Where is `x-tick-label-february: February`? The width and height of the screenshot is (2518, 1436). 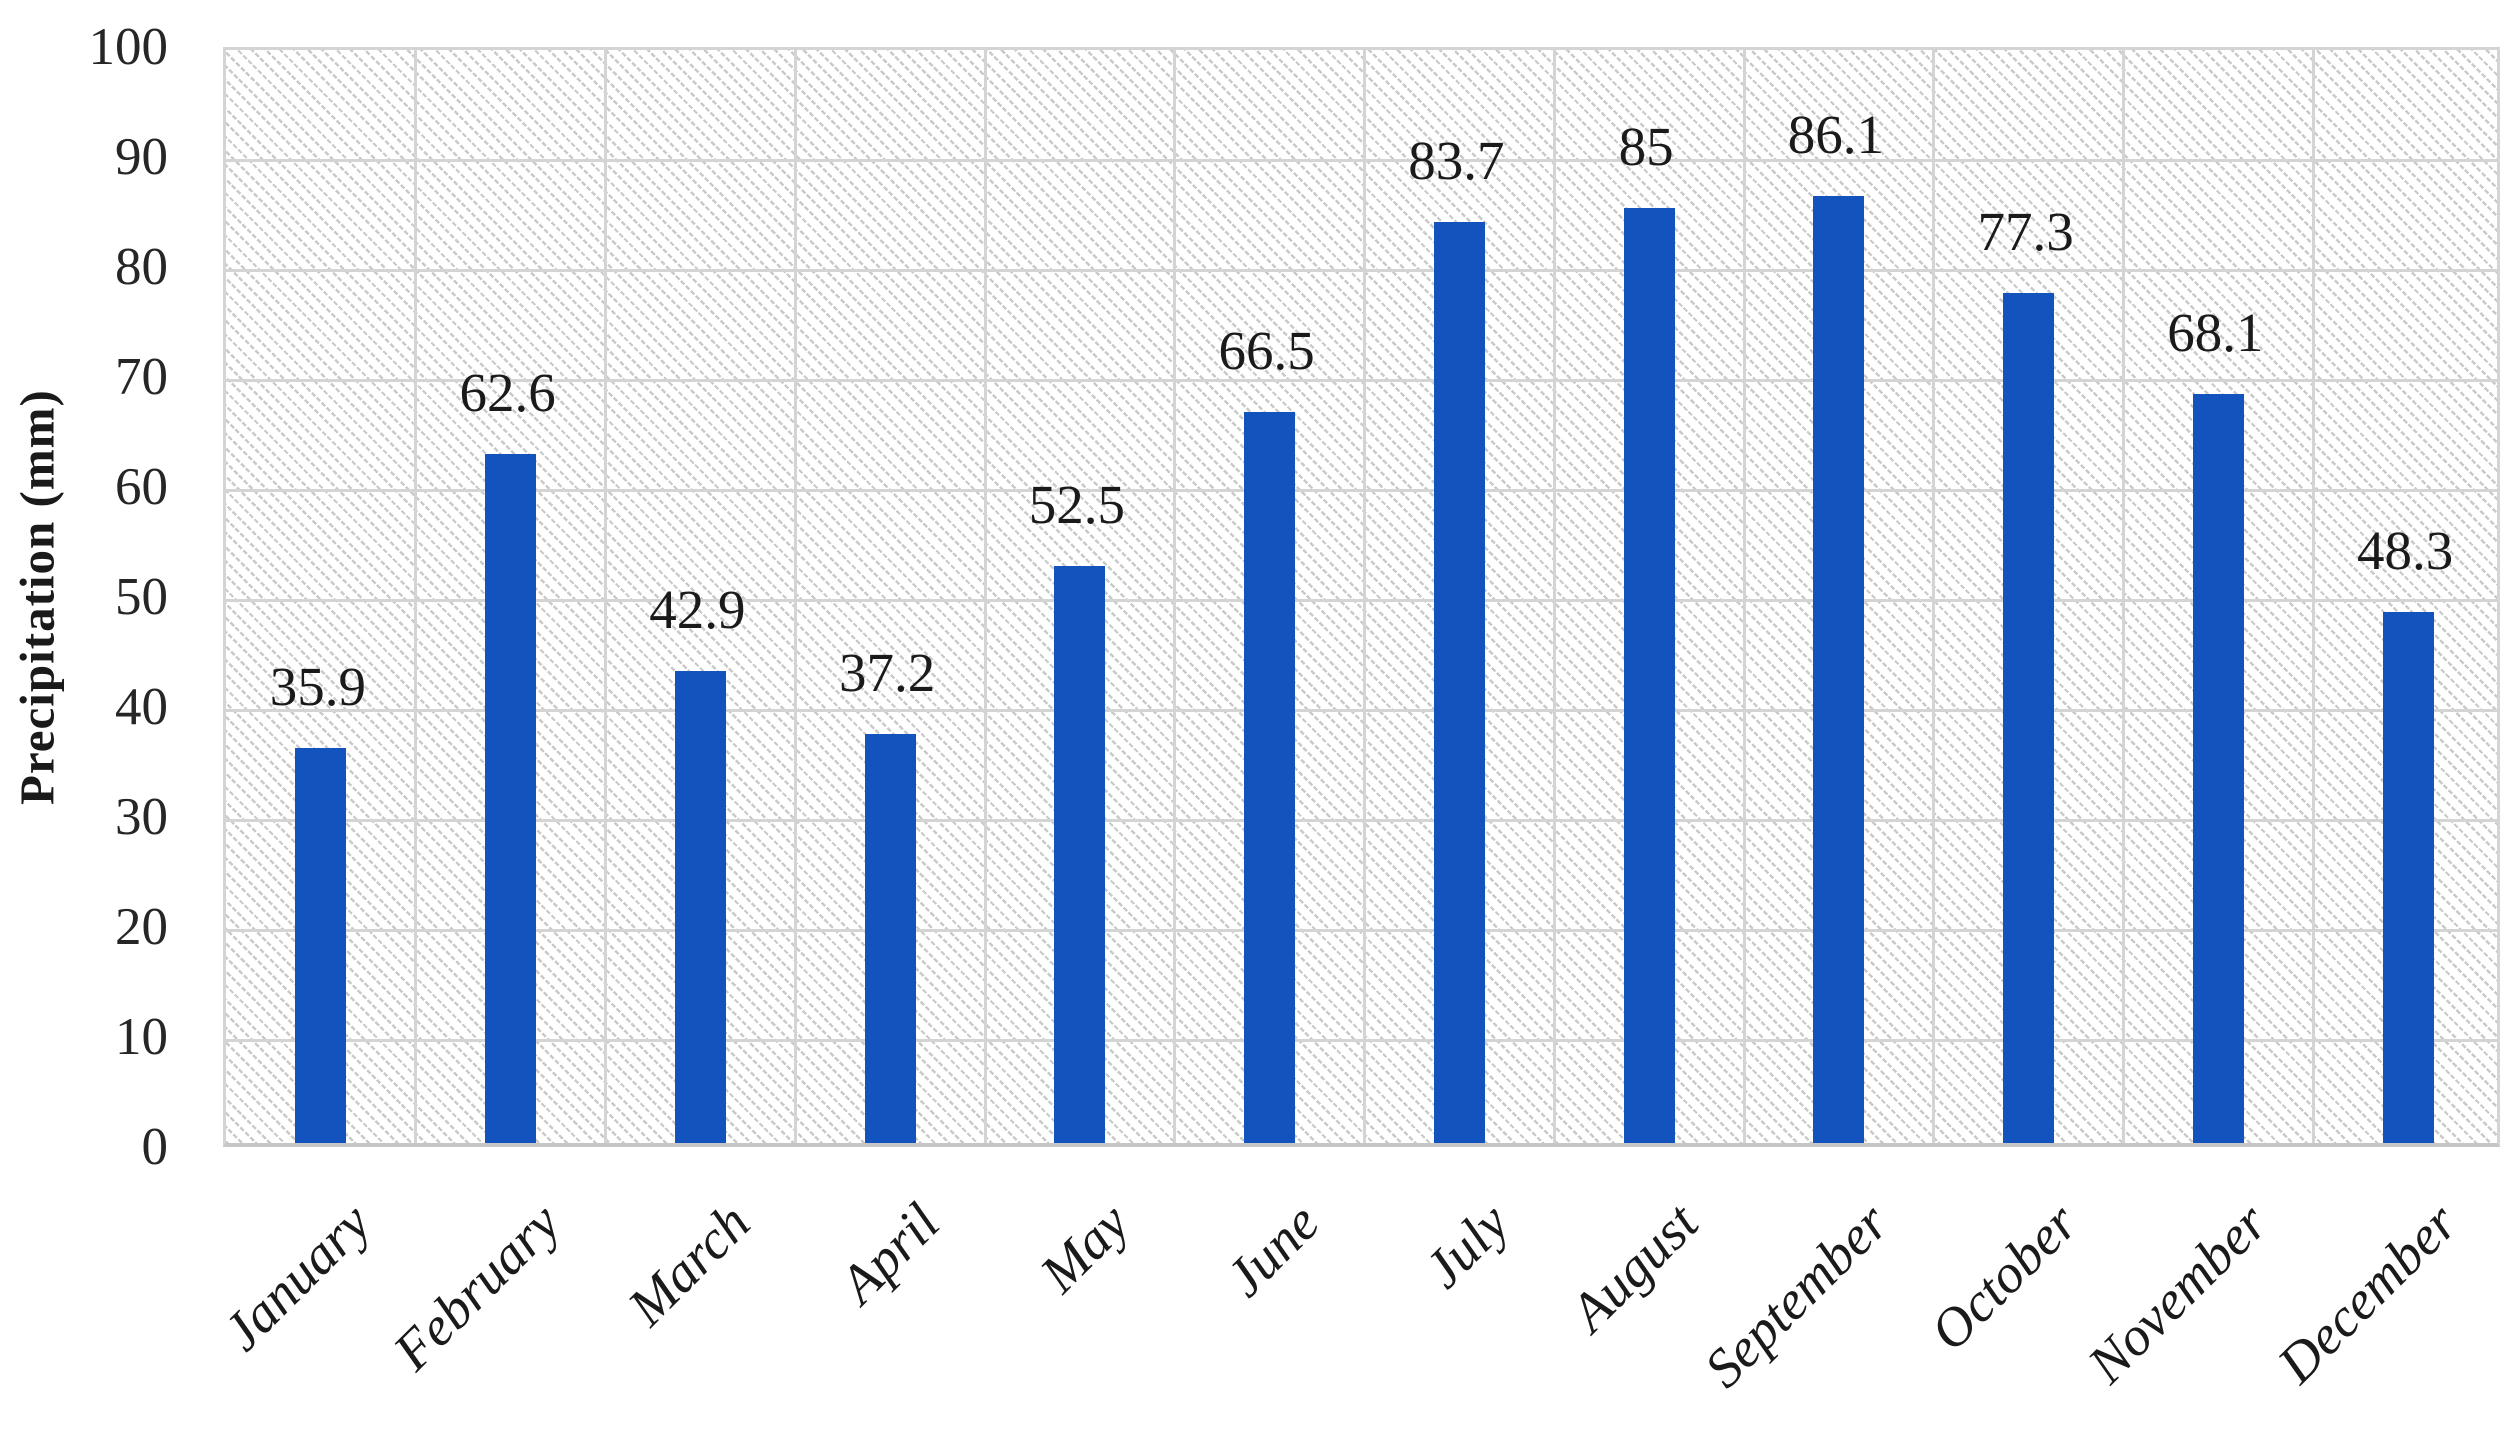 x-tick-label-february: February is located at coordinates (476, 1286).